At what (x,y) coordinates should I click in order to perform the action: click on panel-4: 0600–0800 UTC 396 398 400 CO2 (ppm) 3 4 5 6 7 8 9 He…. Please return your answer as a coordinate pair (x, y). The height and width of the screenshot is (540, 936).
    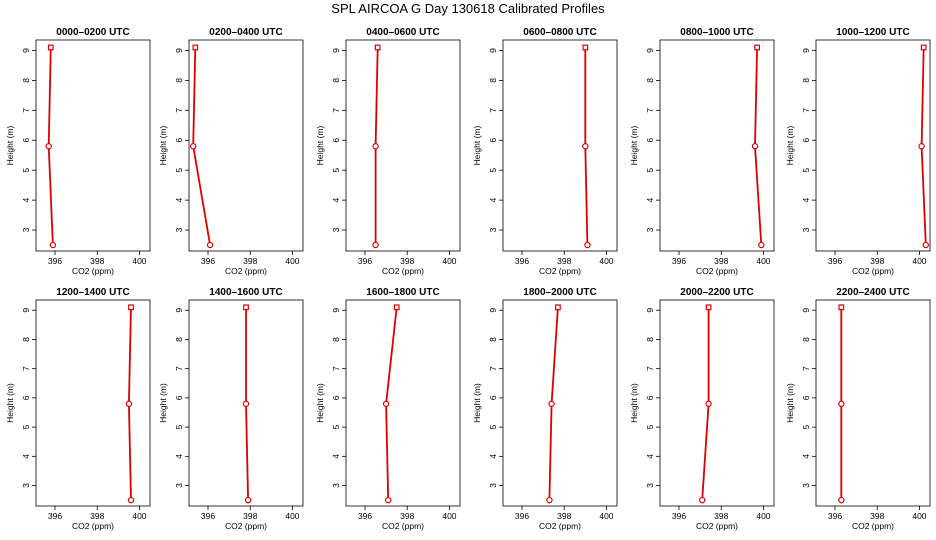
    Looking at the image, I should click on (545, 151).